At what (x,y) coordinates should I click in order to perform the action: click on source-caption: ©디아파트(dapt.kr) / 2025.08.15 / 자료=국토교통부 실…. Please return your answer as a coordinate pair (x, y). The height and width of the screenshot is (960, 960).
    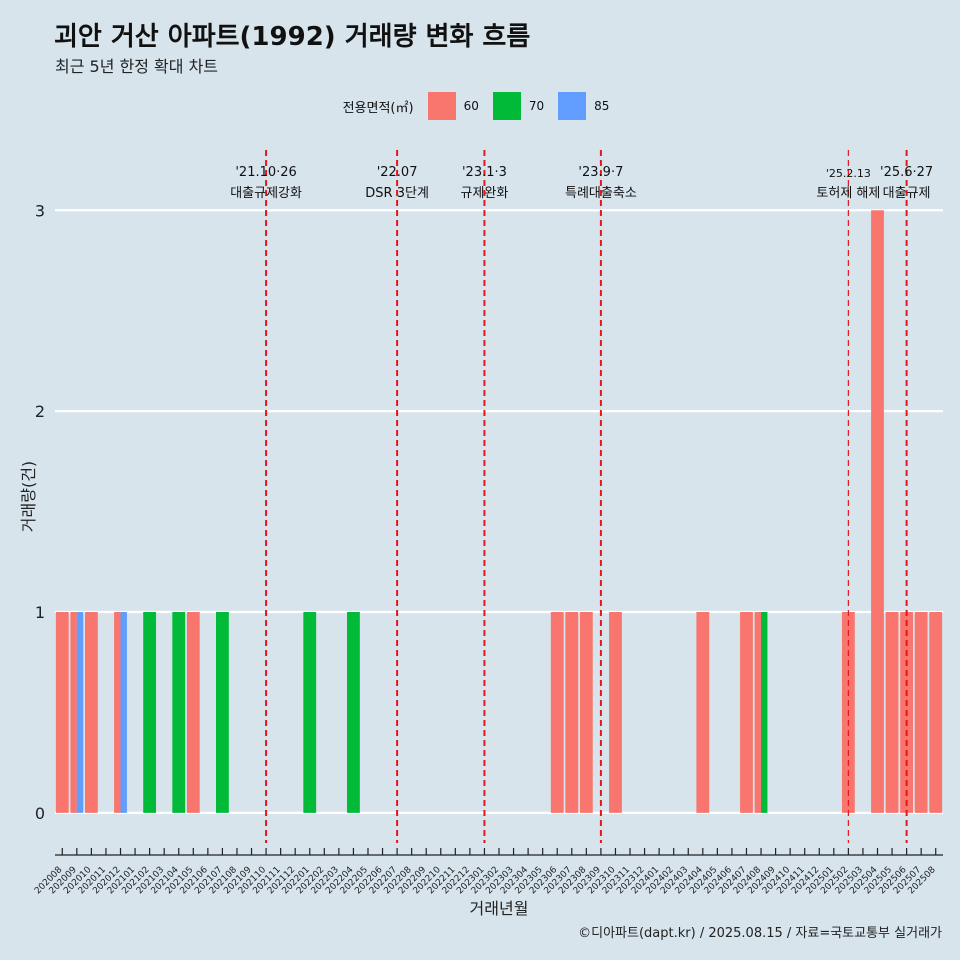
    Looking at the image, I should click on (760, 933).